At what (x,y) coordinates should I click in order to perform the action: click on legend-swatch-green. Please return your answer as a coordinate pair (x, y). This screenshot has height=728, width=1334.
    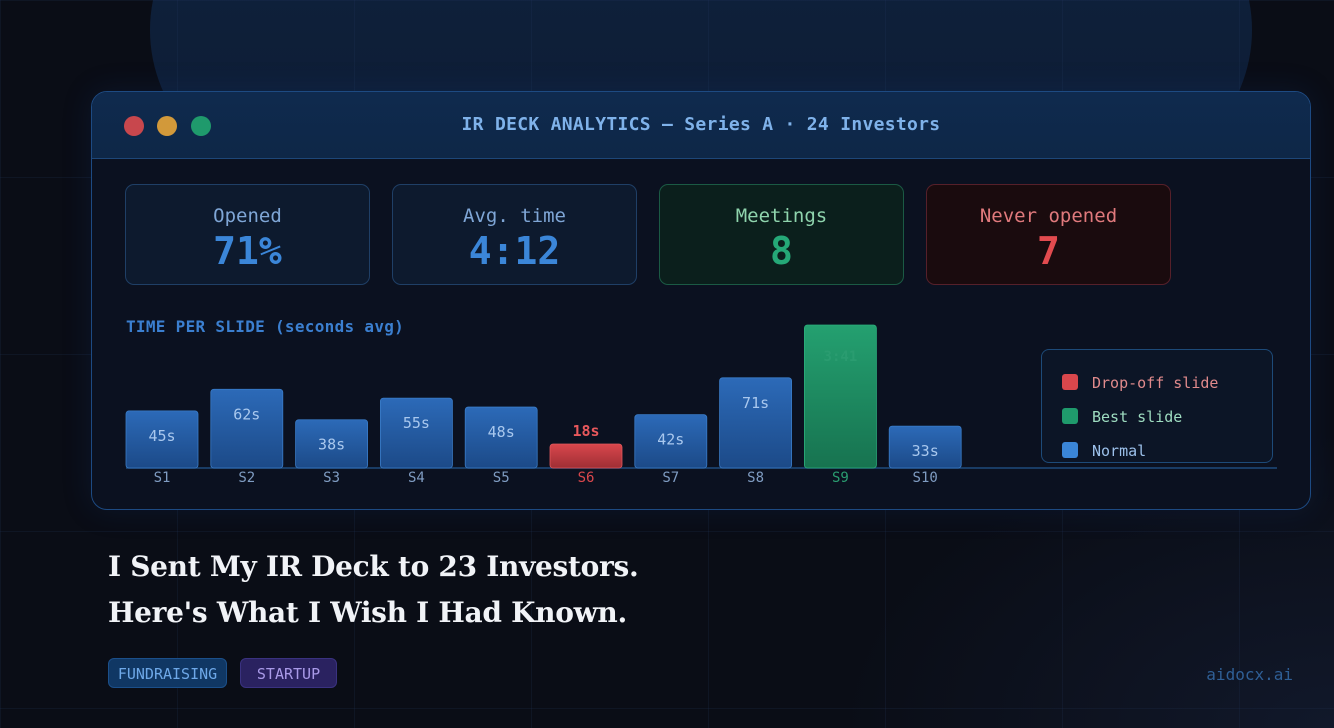
    Looking at the image, I should click on (1070, 416).